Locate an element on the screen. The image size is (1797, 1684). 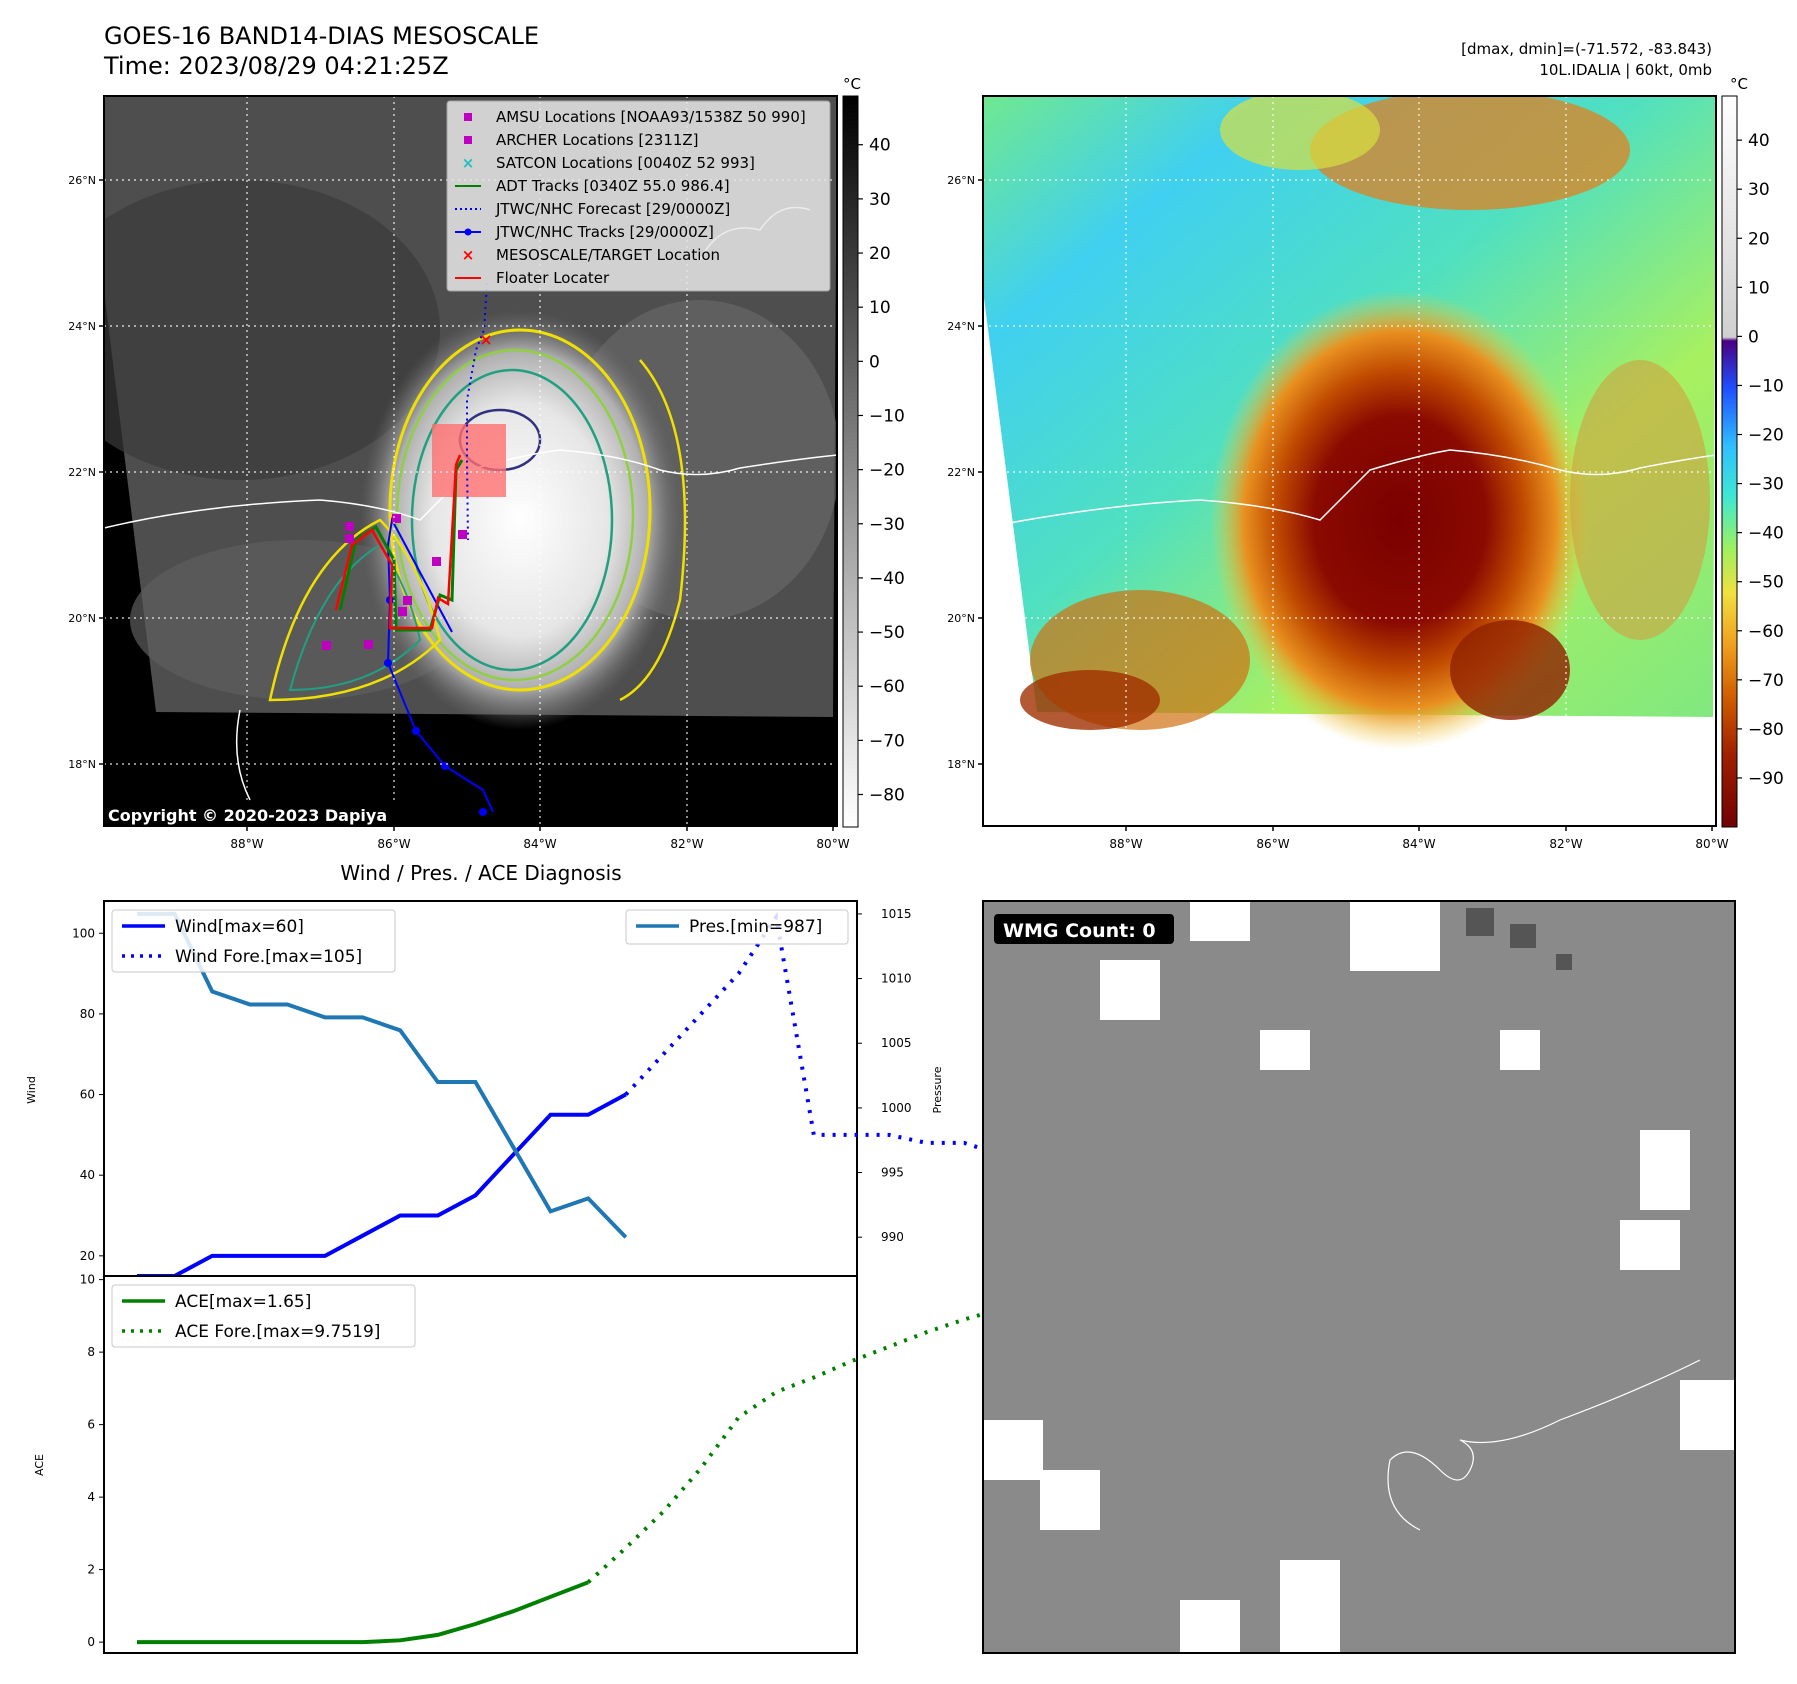
pressure-axis-label: Pressure is located at coordinates (937, 1089).